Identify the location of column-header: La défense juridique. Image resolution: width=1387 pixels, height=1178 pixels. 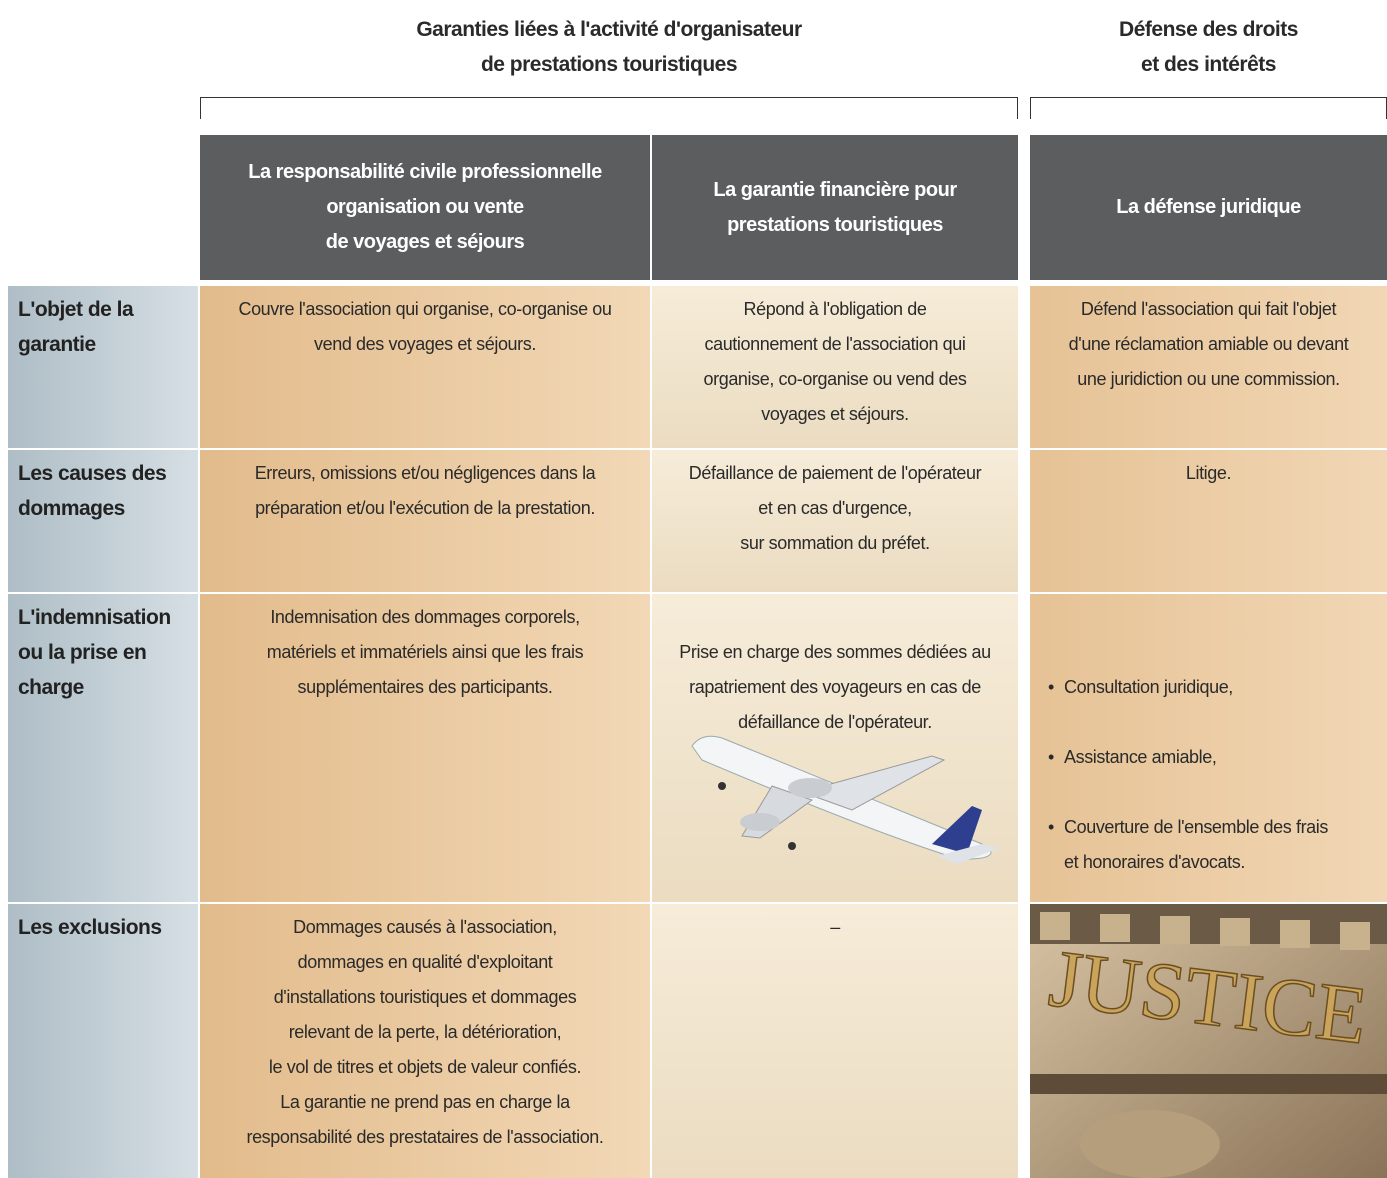
(1208, 207).